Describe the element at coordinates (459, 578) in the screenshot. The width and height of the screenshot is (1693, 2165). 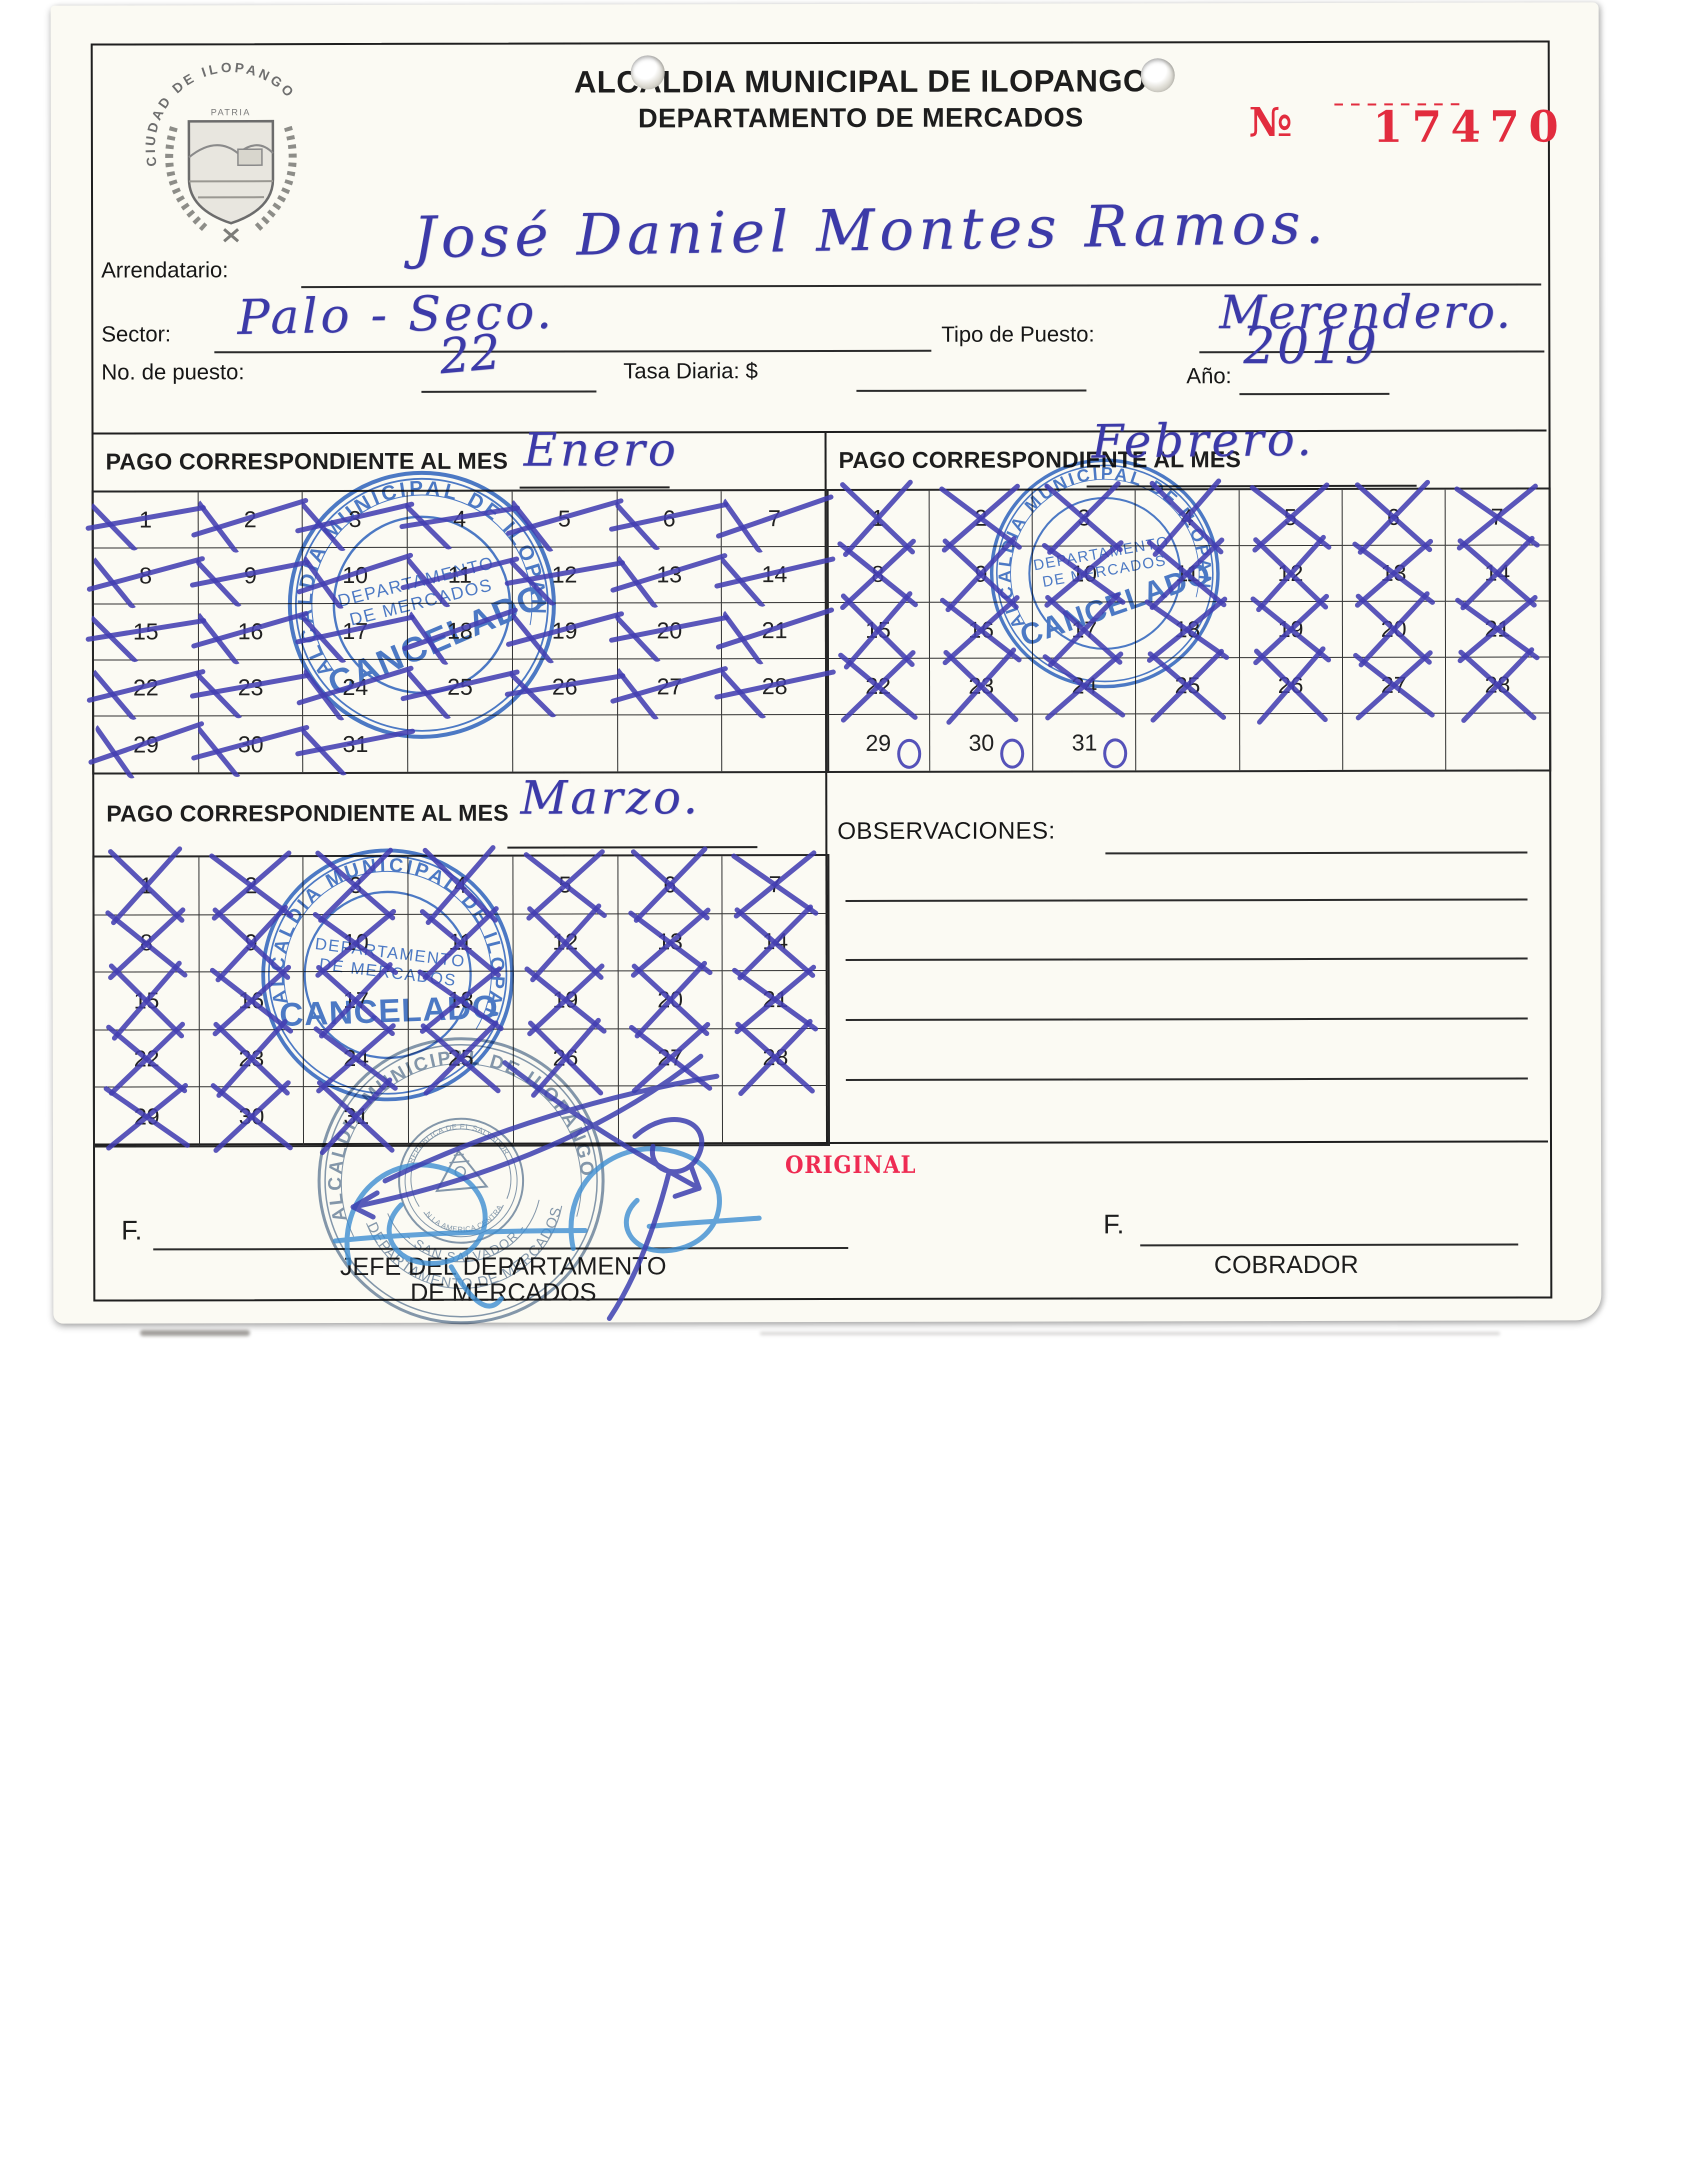
I see `calendar-cell: 11` at that location.